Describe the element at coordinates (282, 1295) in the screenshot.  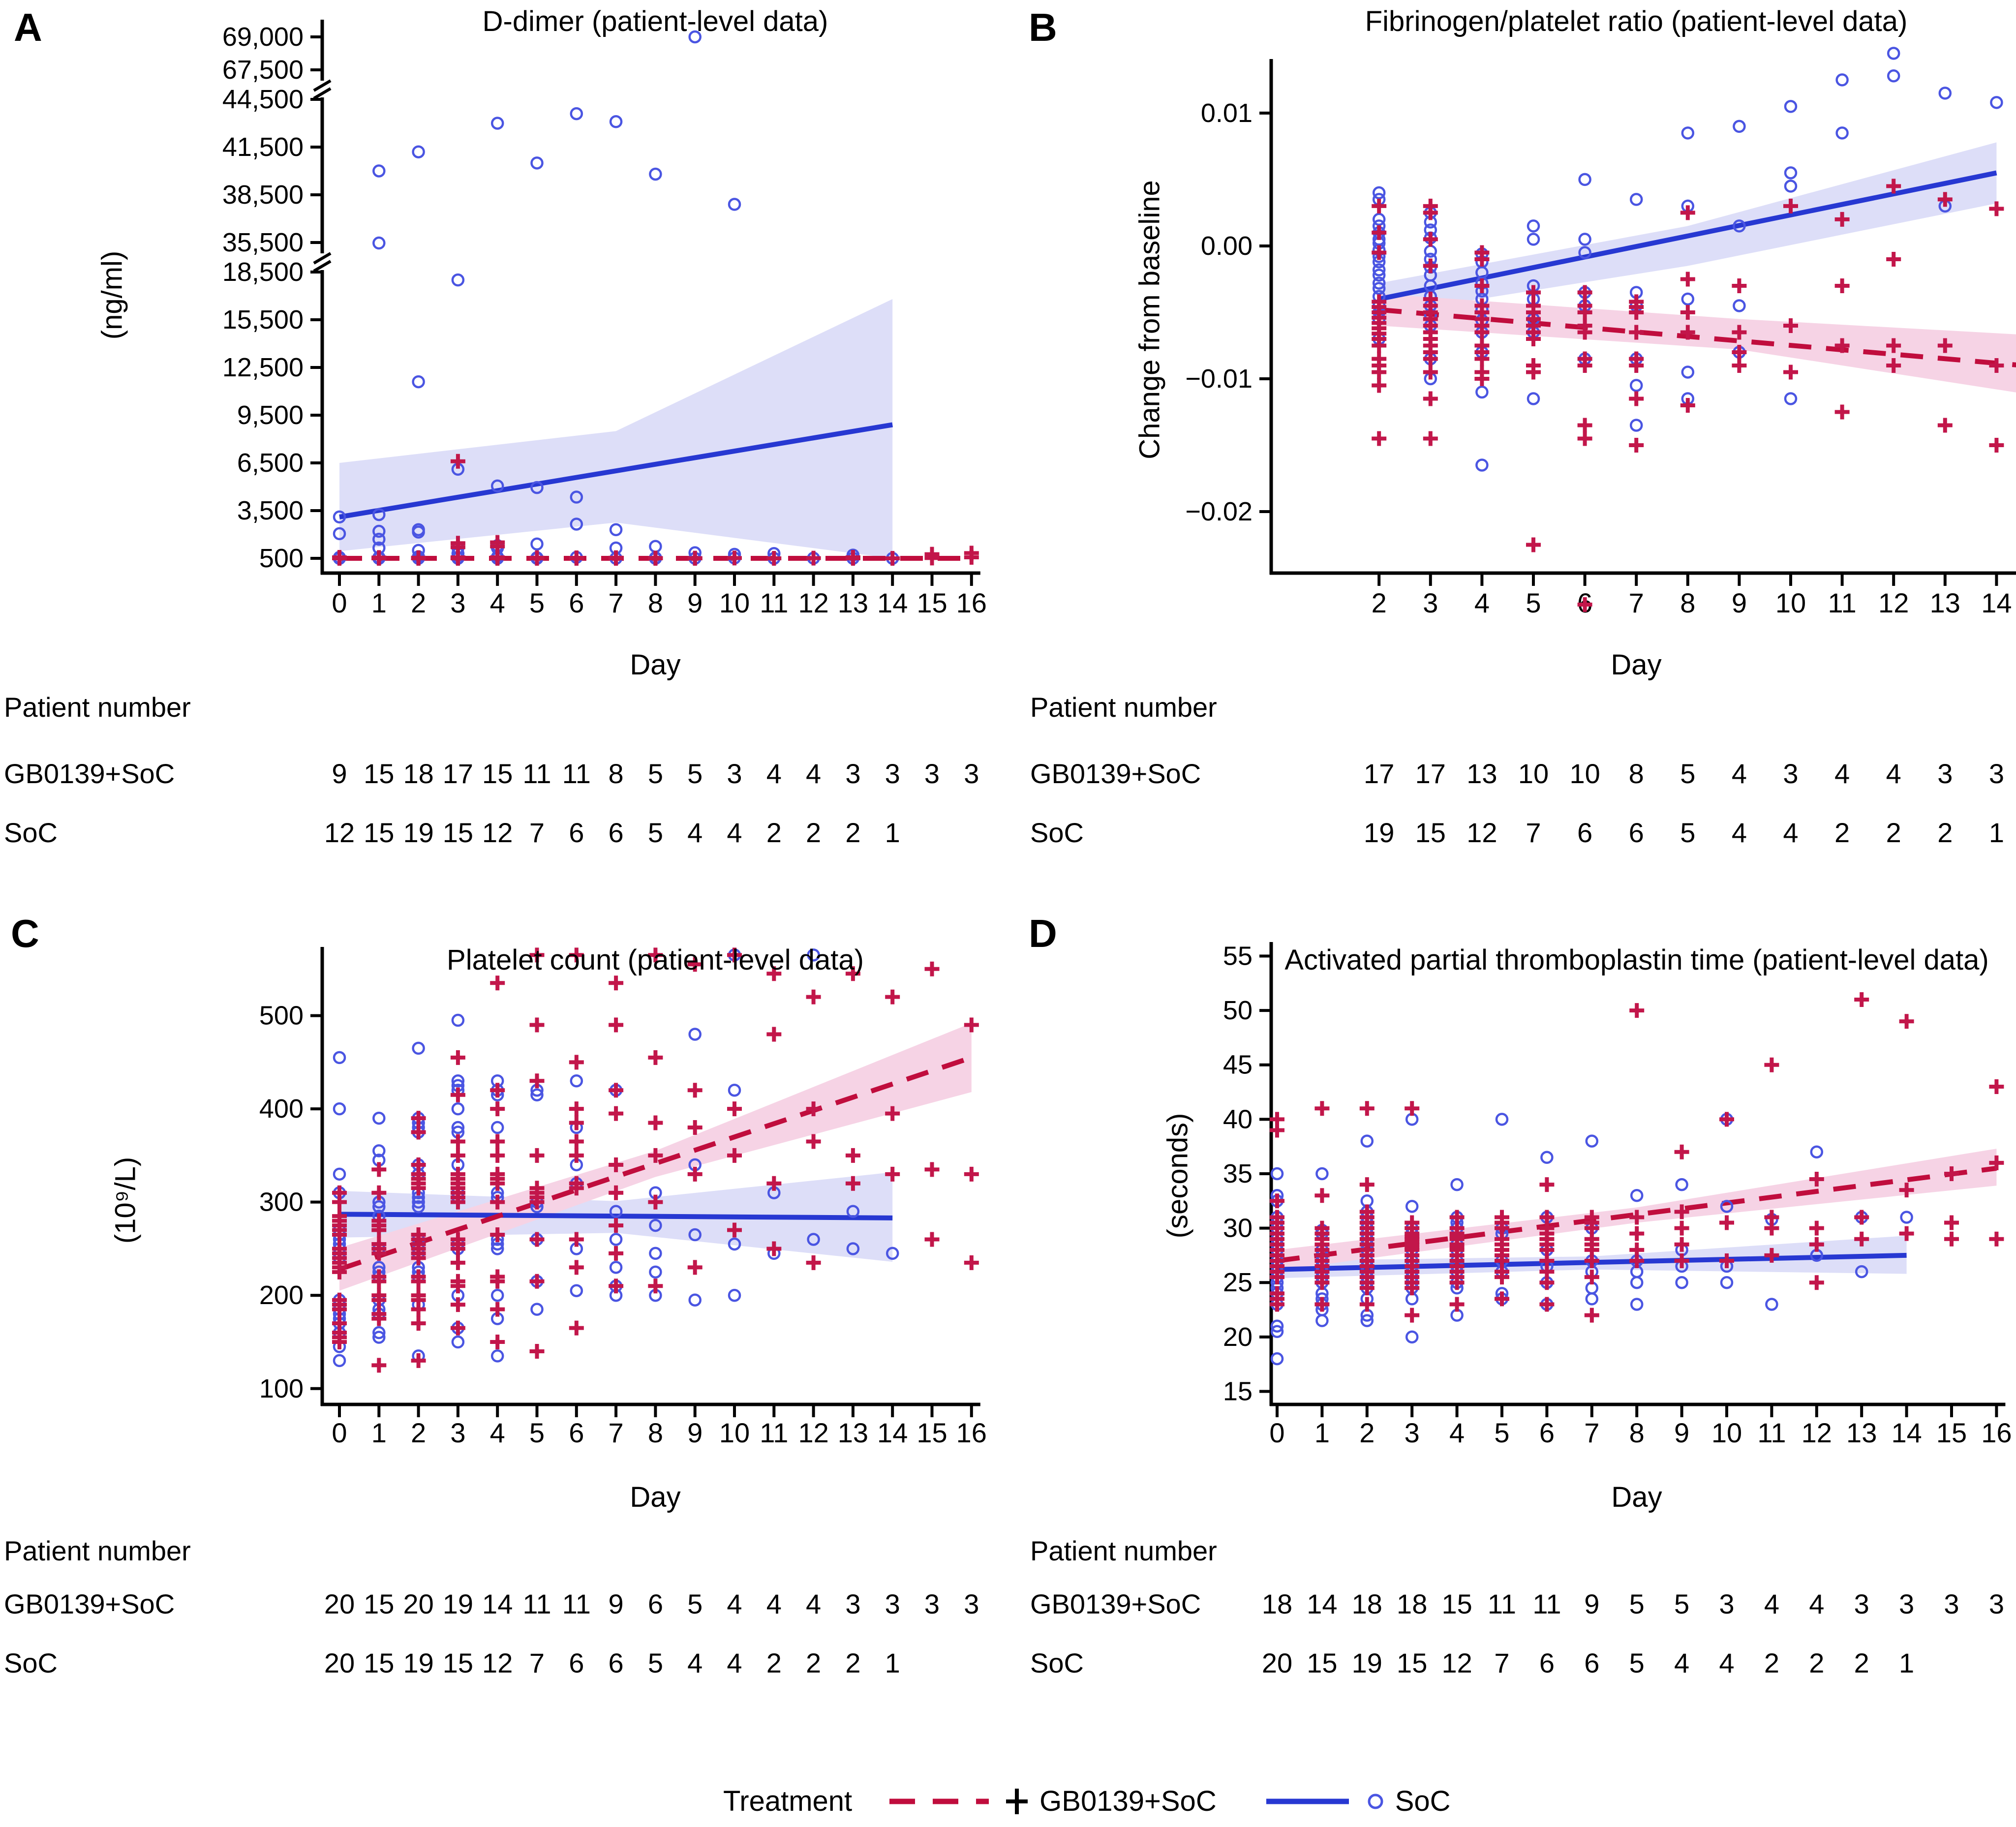
I see `svg-text: 200` at that location.